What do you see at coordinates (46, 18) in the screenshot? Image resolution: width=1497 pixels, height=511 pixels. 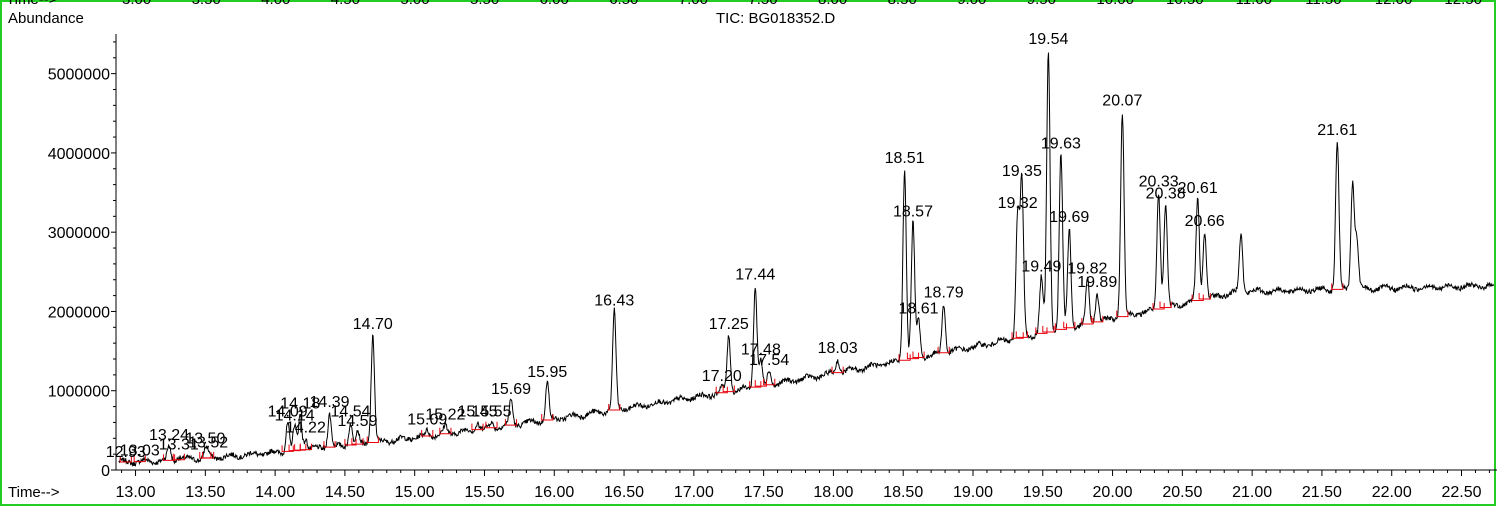 I see `y-axis-label: Abundance` at bounding box center [46, 18].